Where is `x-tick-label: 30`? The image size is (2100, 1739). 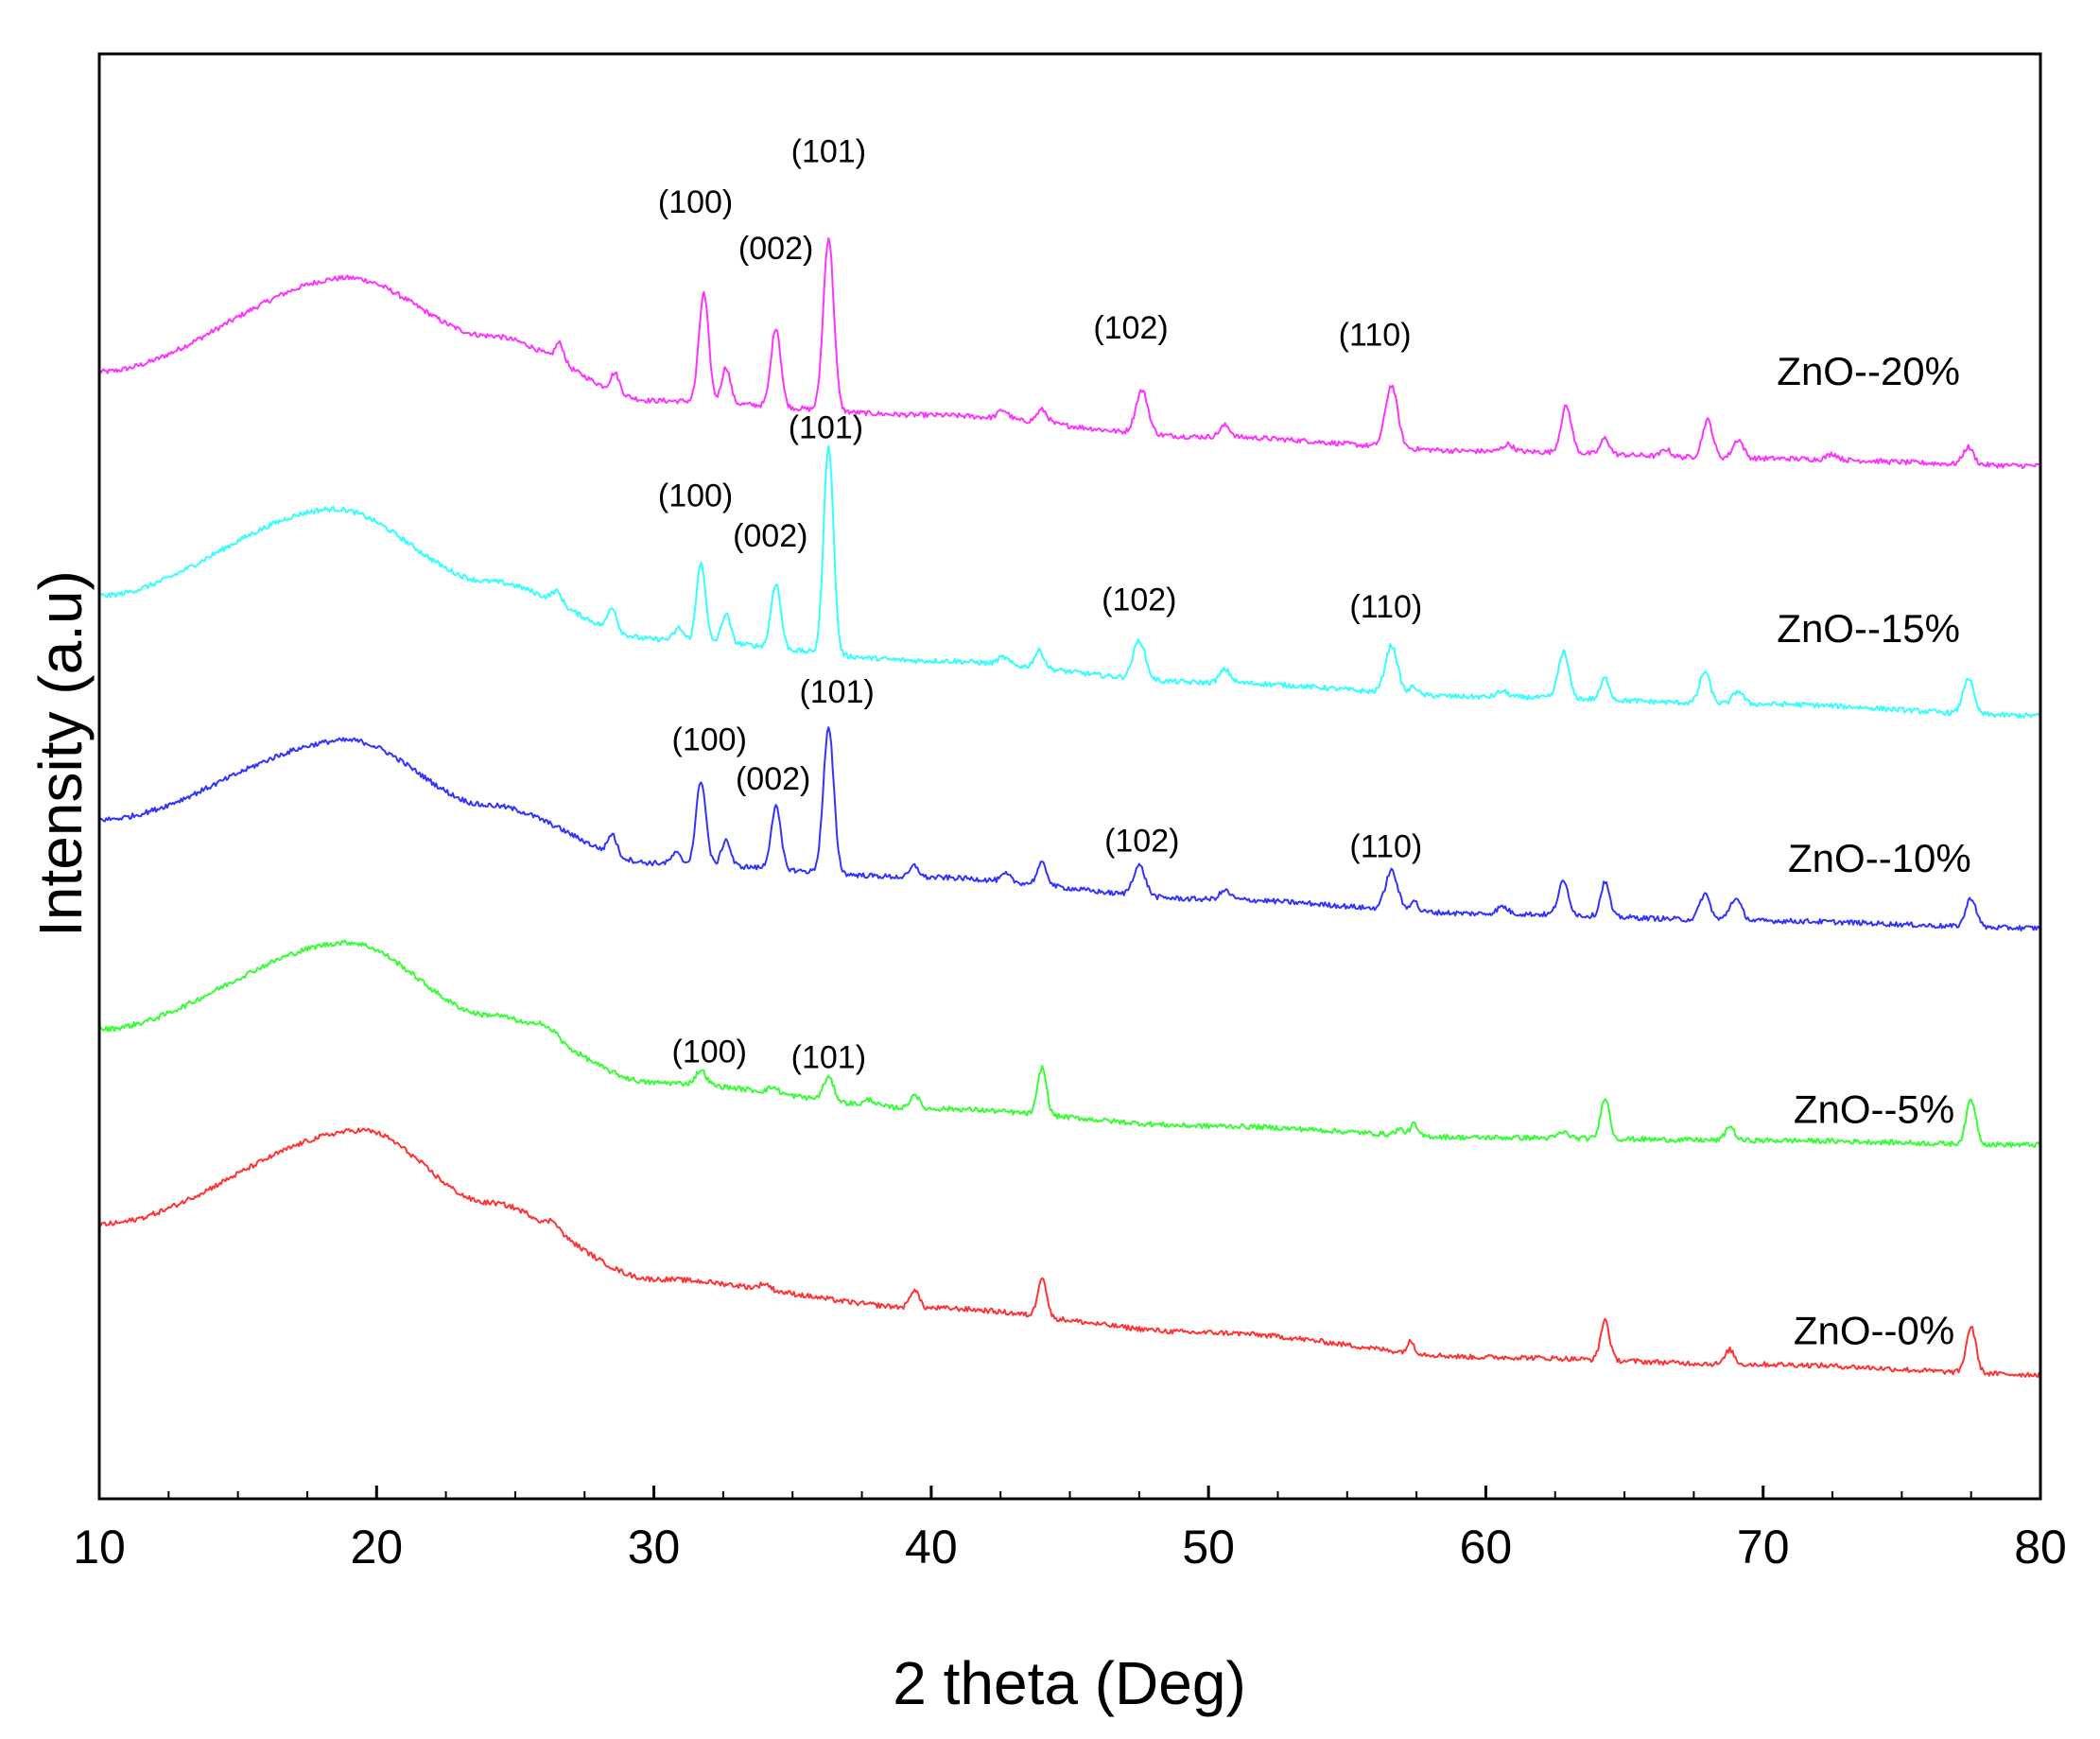 x-tick-label: 30 is located at coordinates (655, 1547).